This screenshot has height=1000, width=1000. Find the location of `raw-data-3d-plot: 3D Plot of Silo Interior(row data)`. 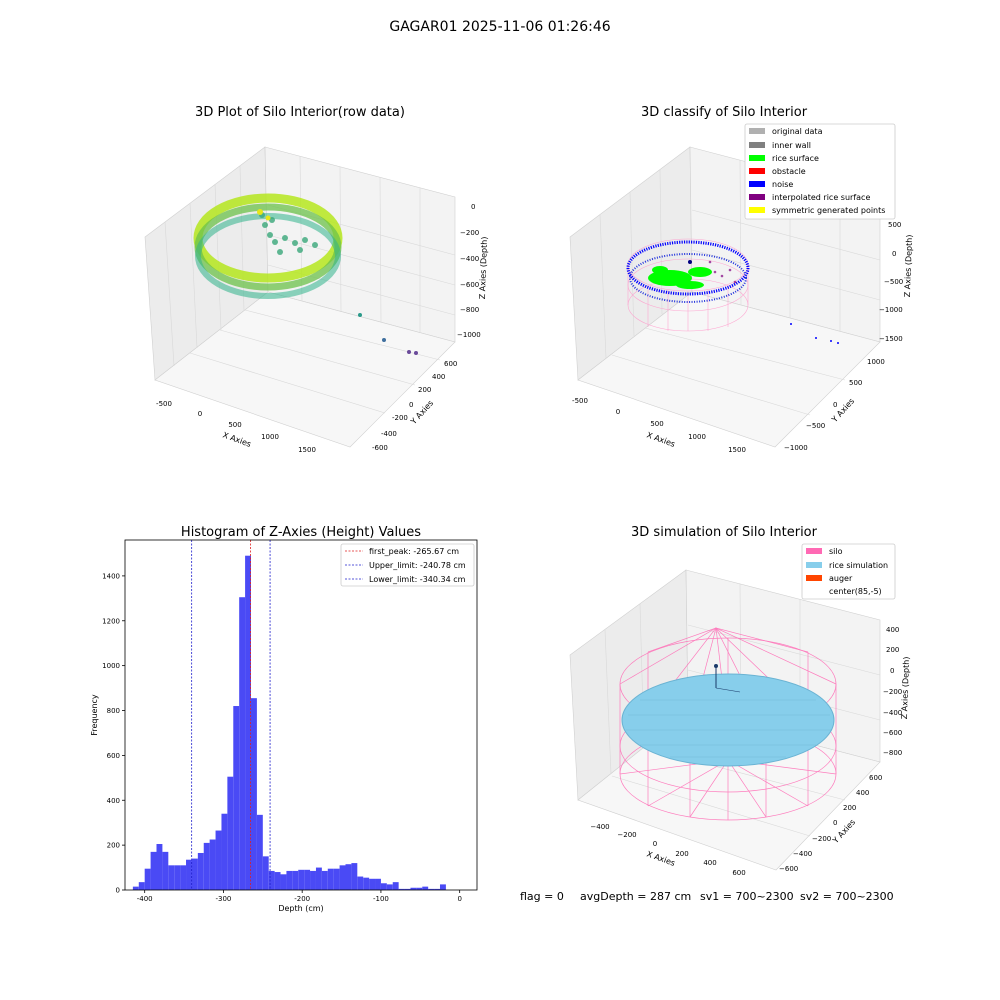

raw-data-3d-plot: 3D Plot of Silo Interior(row data) is located at coordinates (316, 279).